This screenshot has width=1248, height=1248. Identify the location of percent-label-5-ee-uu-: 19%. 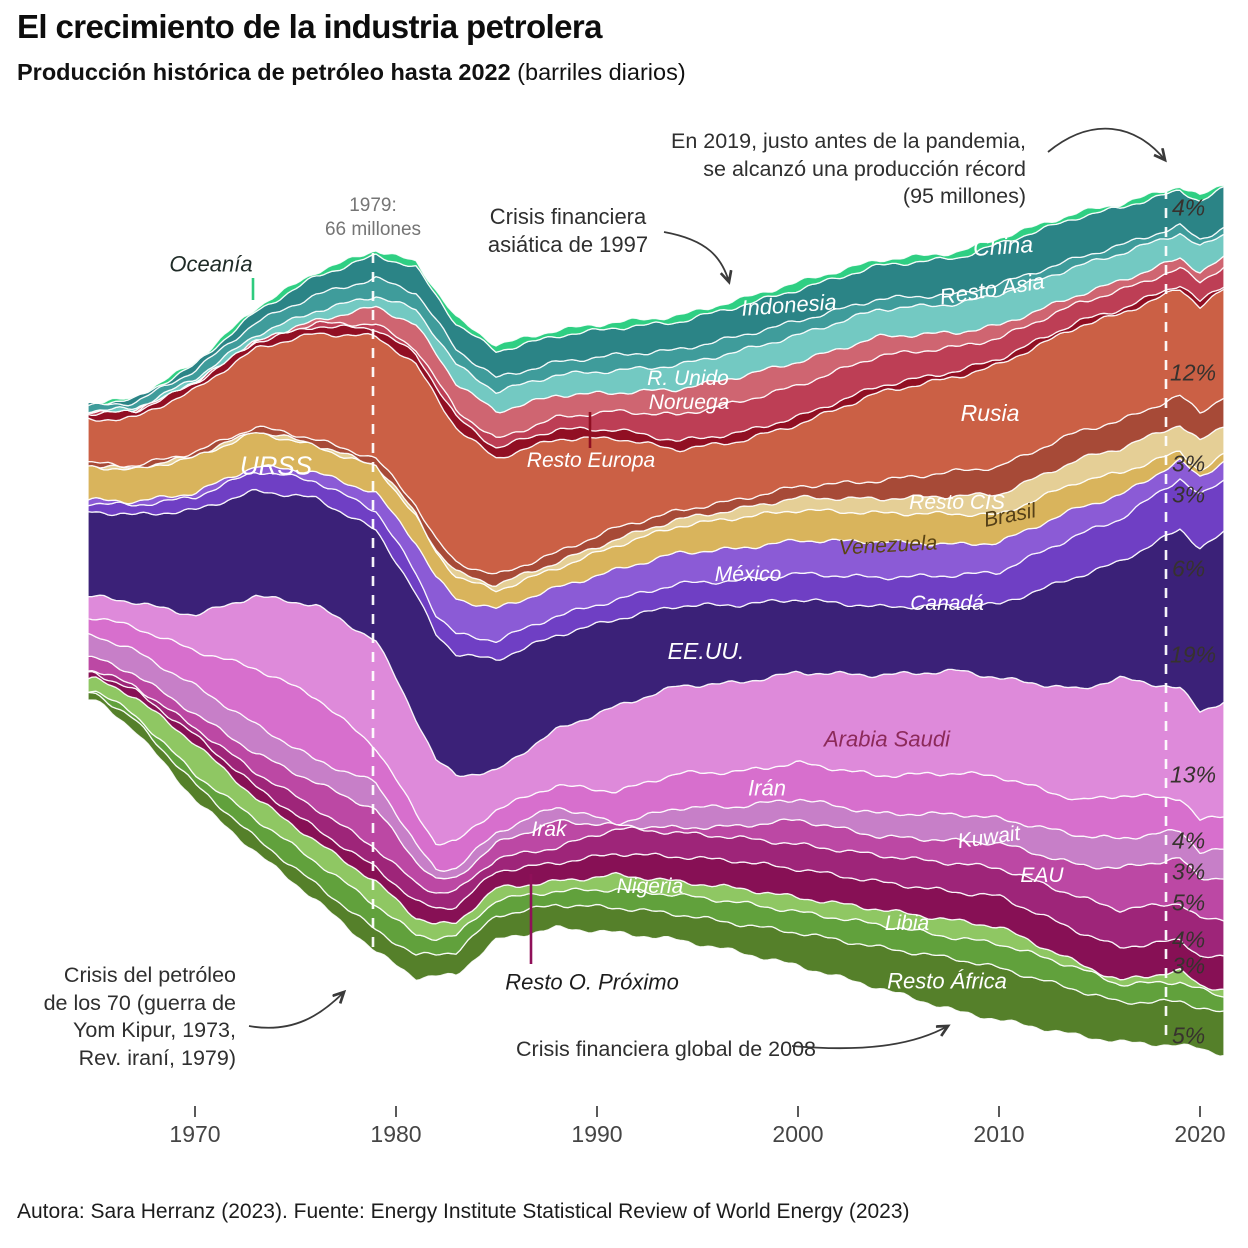
(1193, 654).